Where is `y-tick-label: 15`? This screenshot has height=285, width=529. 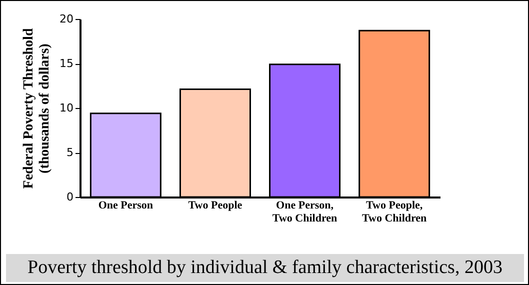 y-tick-label: 15 is located at coordinates (67, 63).